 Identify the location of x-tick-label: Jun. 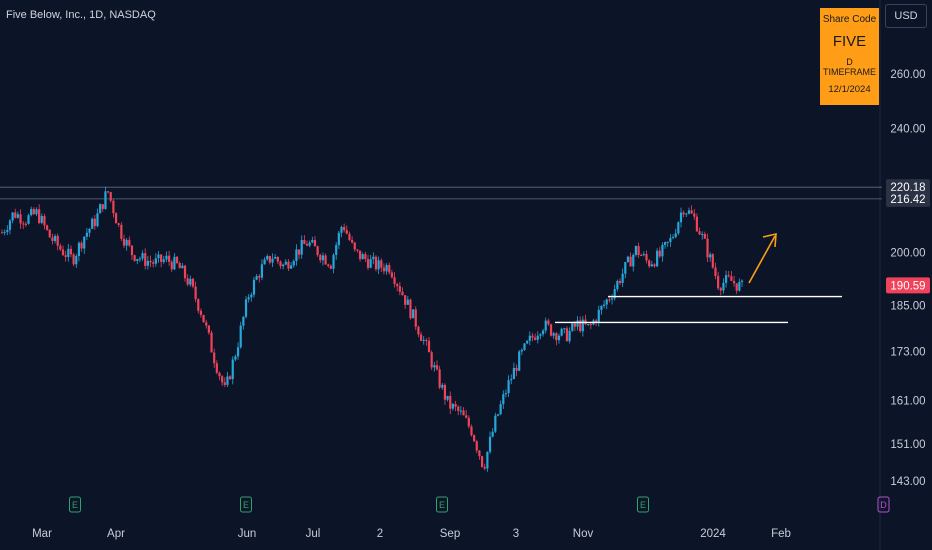
(247, 534).